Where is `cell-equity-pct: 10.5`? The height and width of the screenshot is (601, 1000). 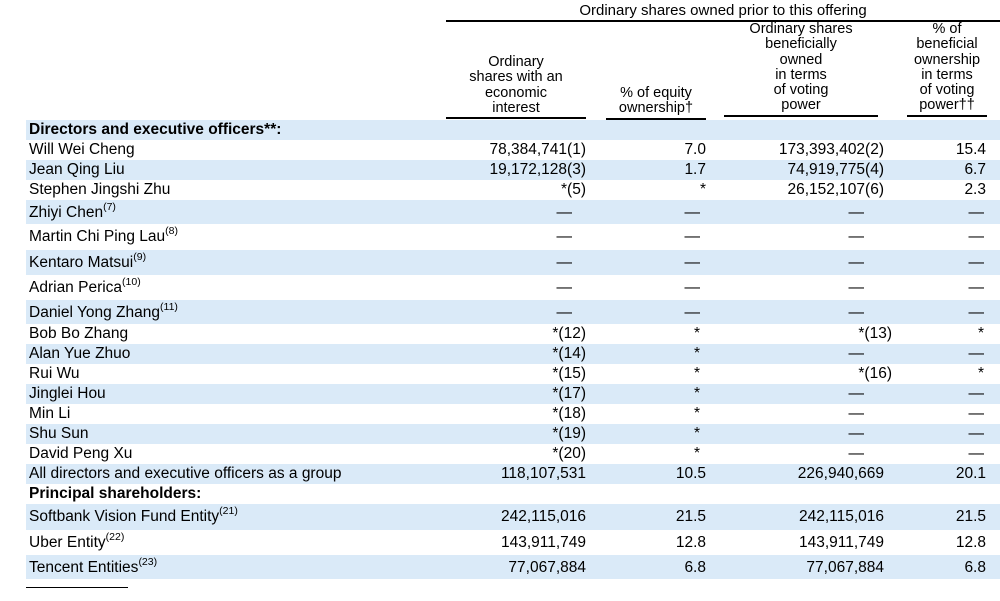 cell-equity-pct: 10.5 is located at coordinates (690, 473).